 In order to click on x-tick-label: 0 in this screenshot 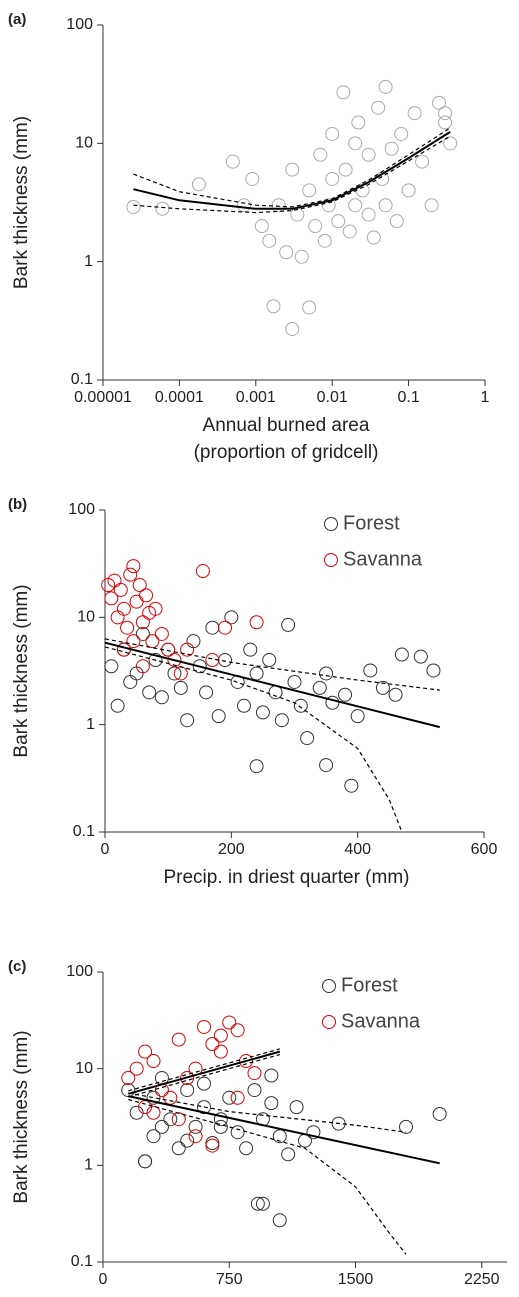, I will do `click(103, 1279)`.